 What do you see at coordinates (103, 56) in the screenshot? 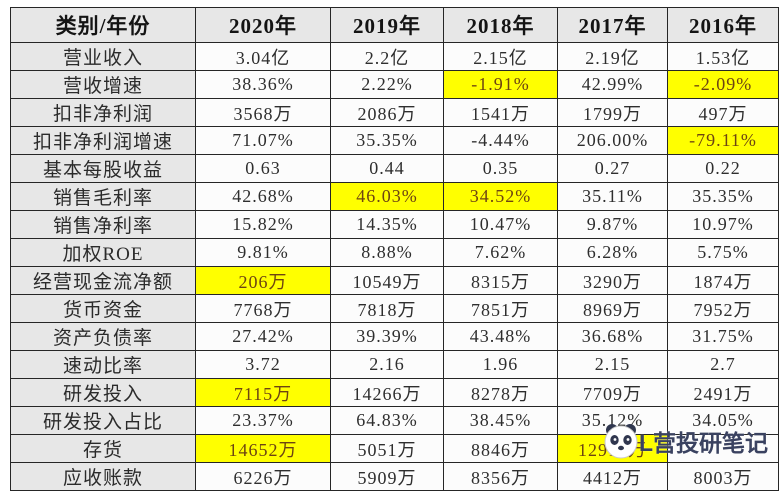
I see `row-label: 营业收入` at bounding box center [103, 56].